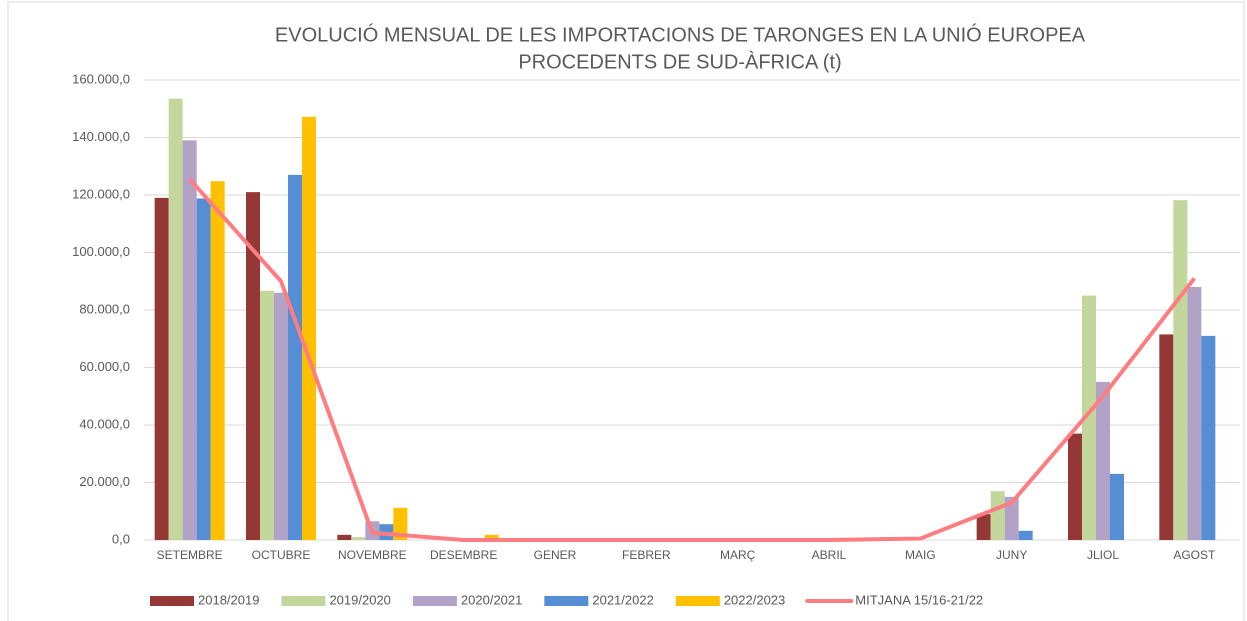 The image size is (1247, 621). I want to click on y-tick-label: 0,0, so click(121, 538).